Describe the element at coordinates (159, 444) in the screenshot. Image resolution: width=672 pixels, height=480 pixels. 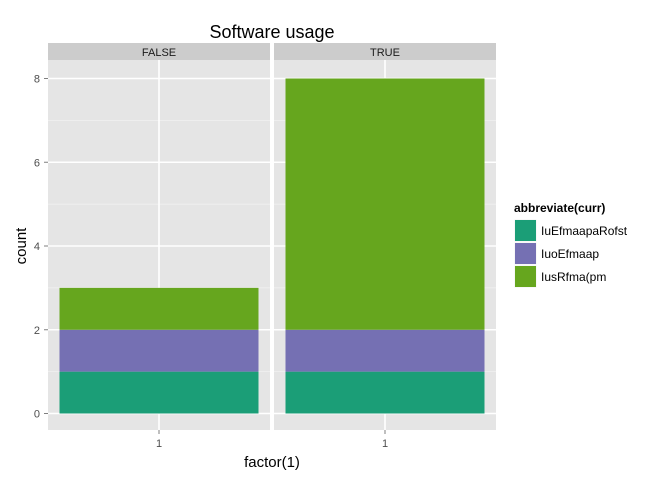
I see `panel-false-x-tick-label: 1` at that location.